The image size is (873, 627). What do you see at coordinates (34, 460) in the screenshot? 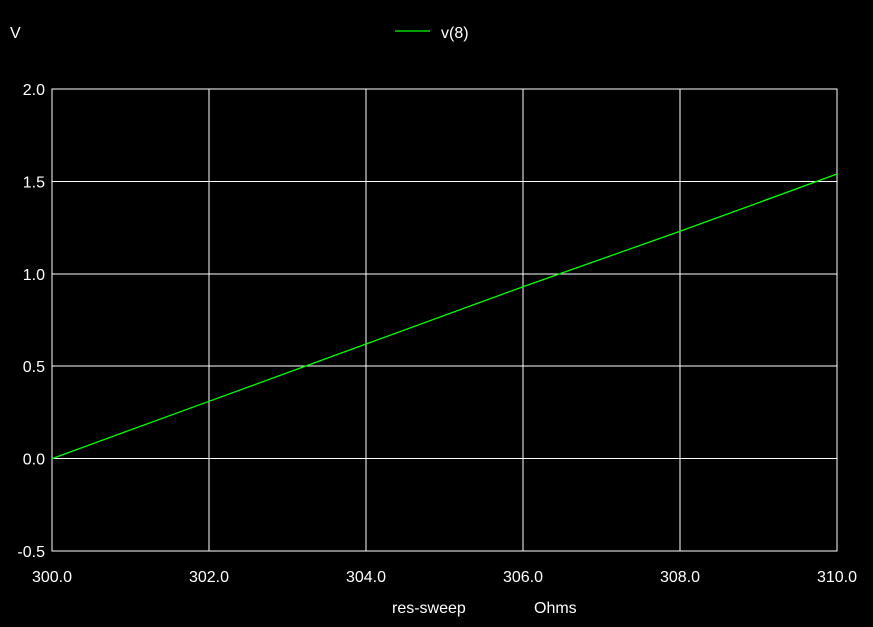
I see `y-tick-label: 0.0` at bounding box center [34, 460].